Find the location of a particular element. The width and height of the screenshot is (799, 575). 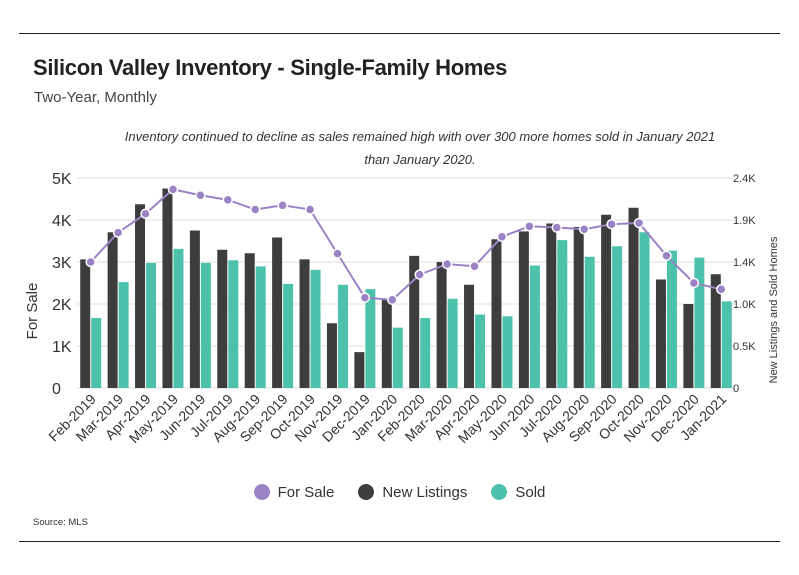

right-axis-tick-label: 0 is located at coordinates (736, 389).